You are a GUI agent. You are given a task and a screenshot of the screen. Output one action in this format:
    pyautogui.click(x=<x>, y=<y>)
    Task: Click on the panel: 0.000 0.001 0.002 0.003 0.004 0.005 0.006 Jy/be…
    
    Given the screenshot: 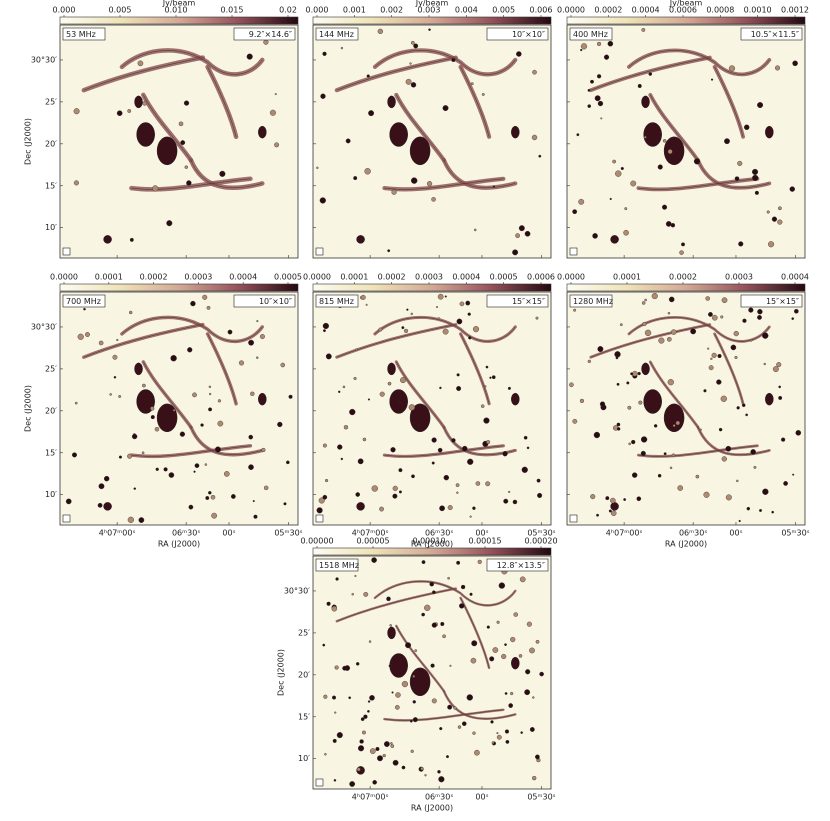 What is the action you would take?
    pyautogui.click(x=429, y=129)
    